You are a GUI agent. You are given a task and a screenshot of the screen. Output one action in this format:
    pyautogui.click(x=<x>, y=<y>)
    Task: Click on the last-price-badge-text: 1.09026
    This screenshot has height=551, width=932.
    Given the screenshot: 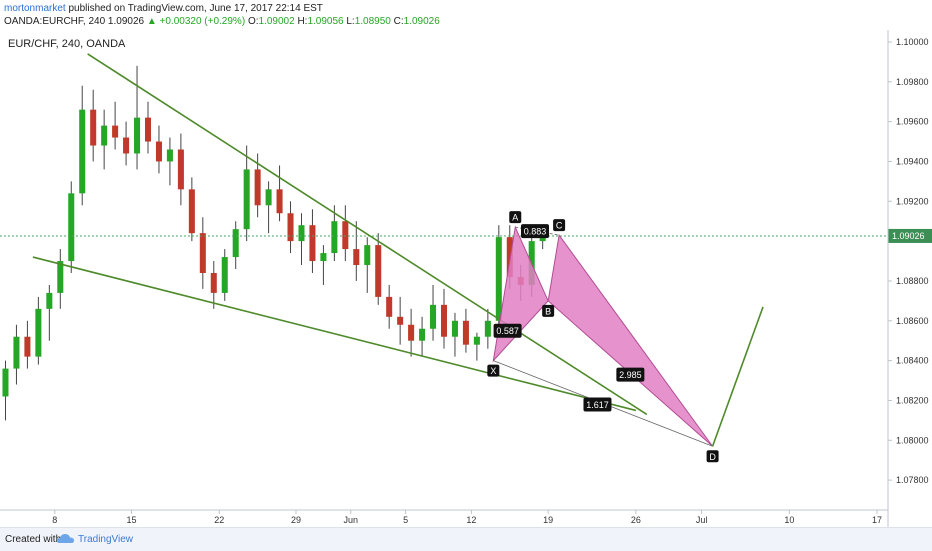 What is the action you would take?
    pyautogui.click(x=908, y=236)
    